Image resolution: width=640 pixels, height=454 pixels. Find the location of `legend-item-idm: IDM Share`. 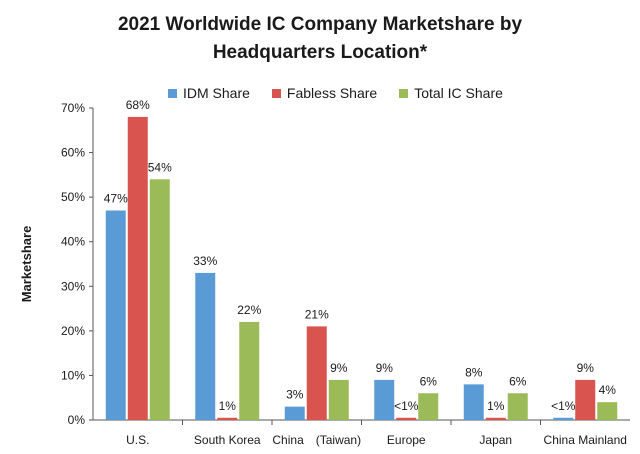

legend-item-idm: IDM Share is located at coordinates (209, 93).